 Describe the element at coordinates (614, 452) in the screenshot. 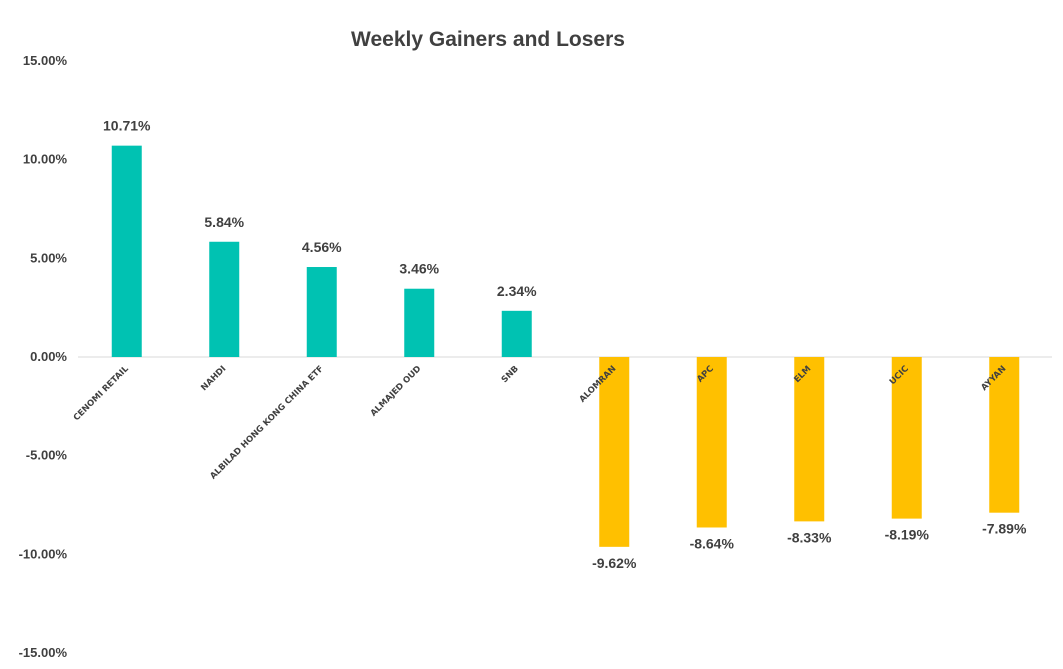

I see `bar-alomran` at that location.